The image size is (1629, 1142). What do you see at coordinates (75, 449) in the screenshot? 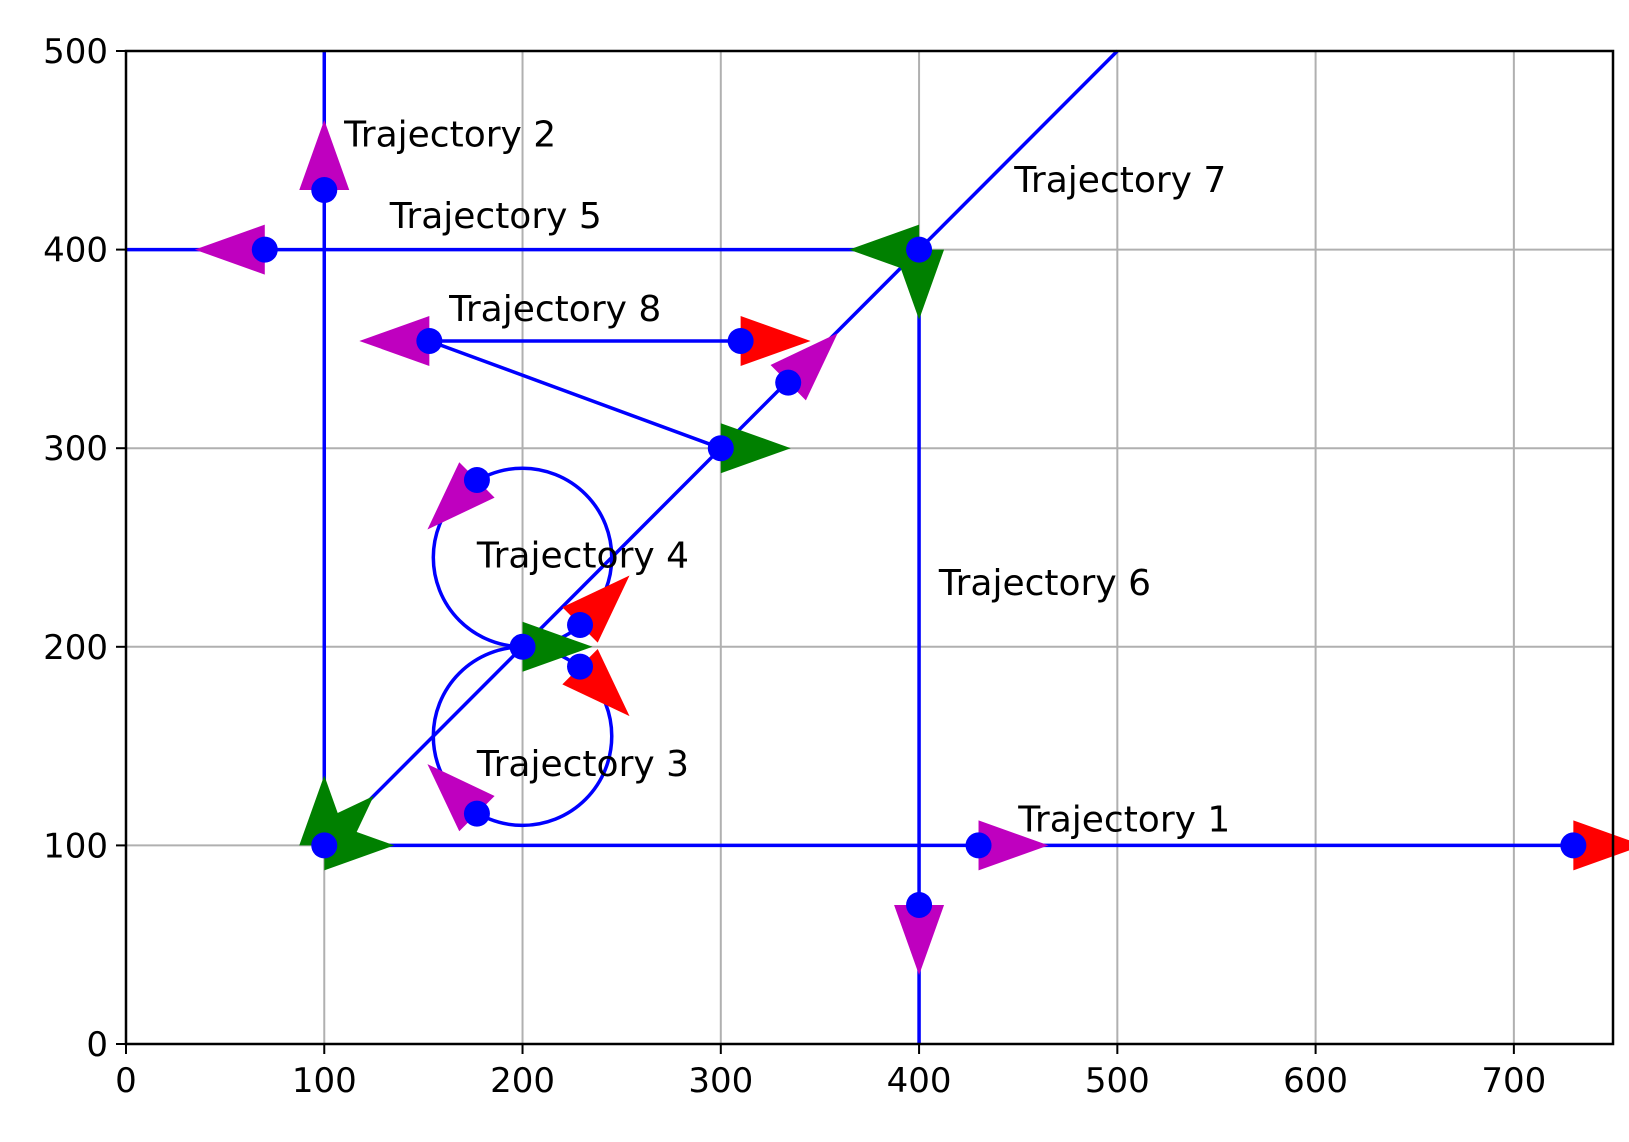
I see `y-tick-label: 300` at bounding box center [75, 449].